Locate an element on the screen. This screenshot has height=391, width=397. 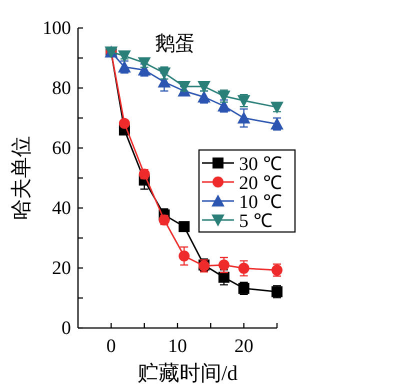
legend-label: 30 ℃ is located at coordinates (260, 164).